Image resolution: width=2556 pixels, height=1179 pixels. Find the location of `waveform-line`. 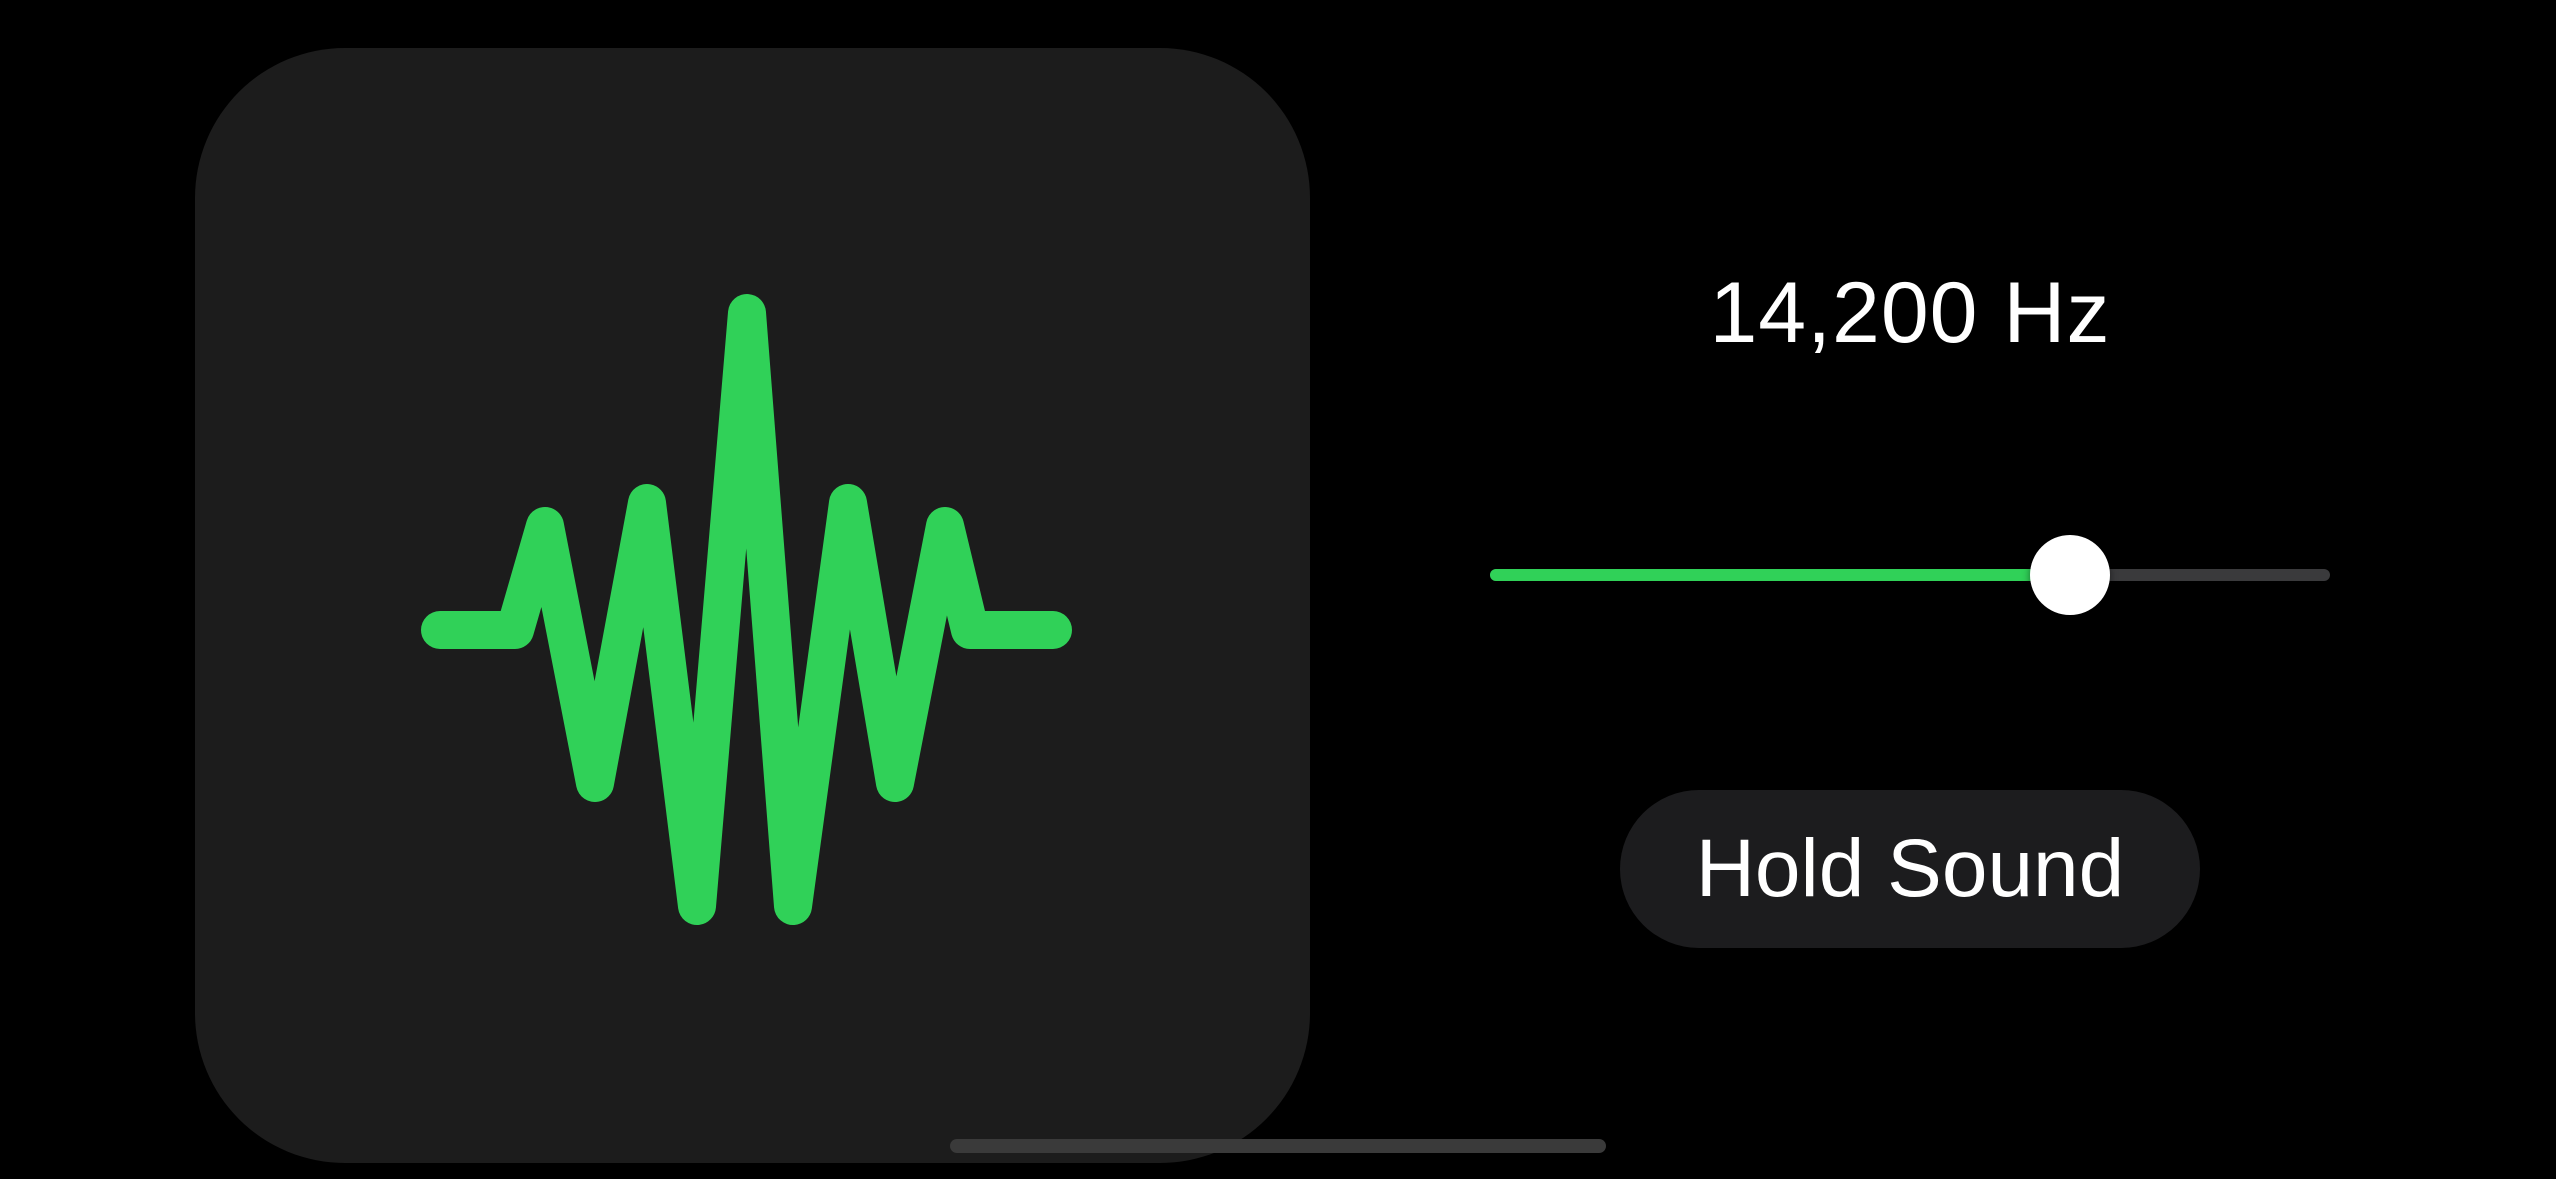

waveform-line is located at coordinates (746, 609).